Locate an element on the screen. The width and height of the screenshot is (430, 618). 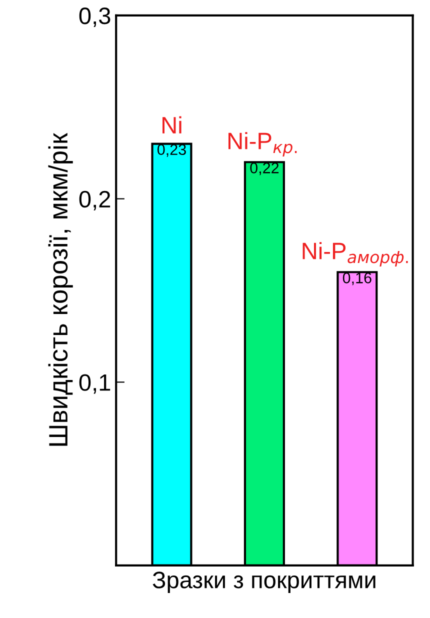
y-tick-label: 0,3 is located at coordinates (94, 18).